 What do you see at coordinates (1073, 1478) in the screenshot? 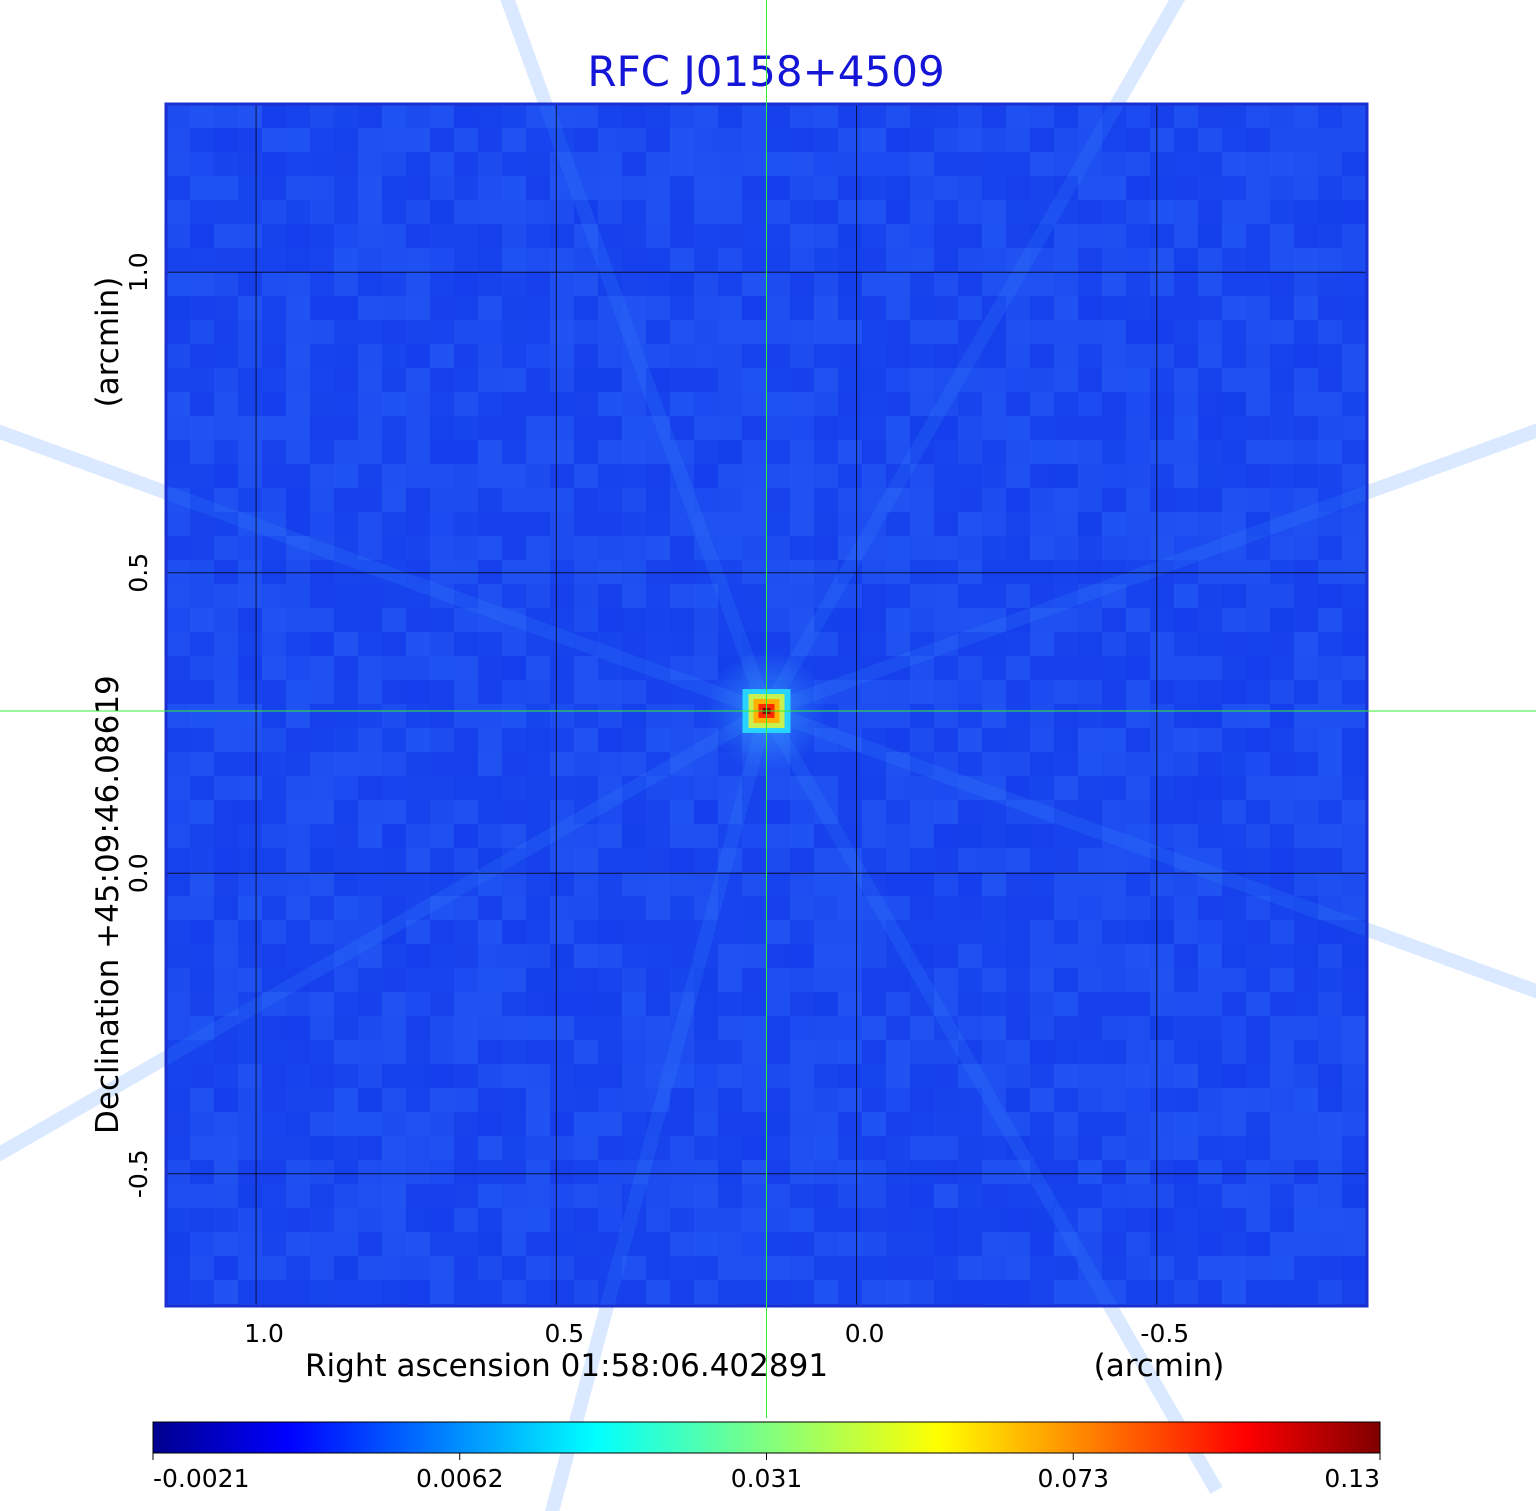
I see `colorbar-tick-label: 0.073` at bounding box center [1073, 1478].